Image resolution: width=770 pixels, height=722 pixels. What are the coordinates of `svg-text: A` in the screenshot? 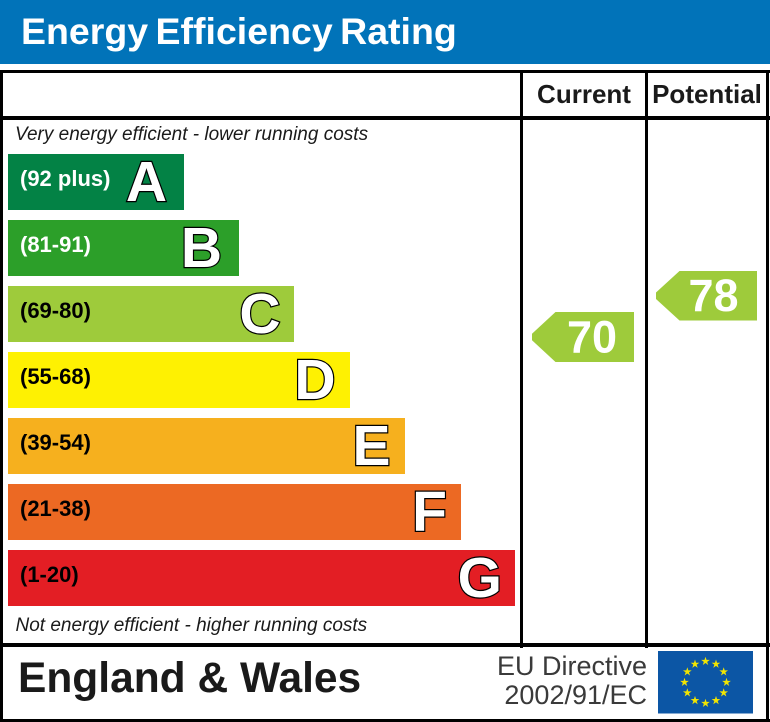 It's located at (146, 182).